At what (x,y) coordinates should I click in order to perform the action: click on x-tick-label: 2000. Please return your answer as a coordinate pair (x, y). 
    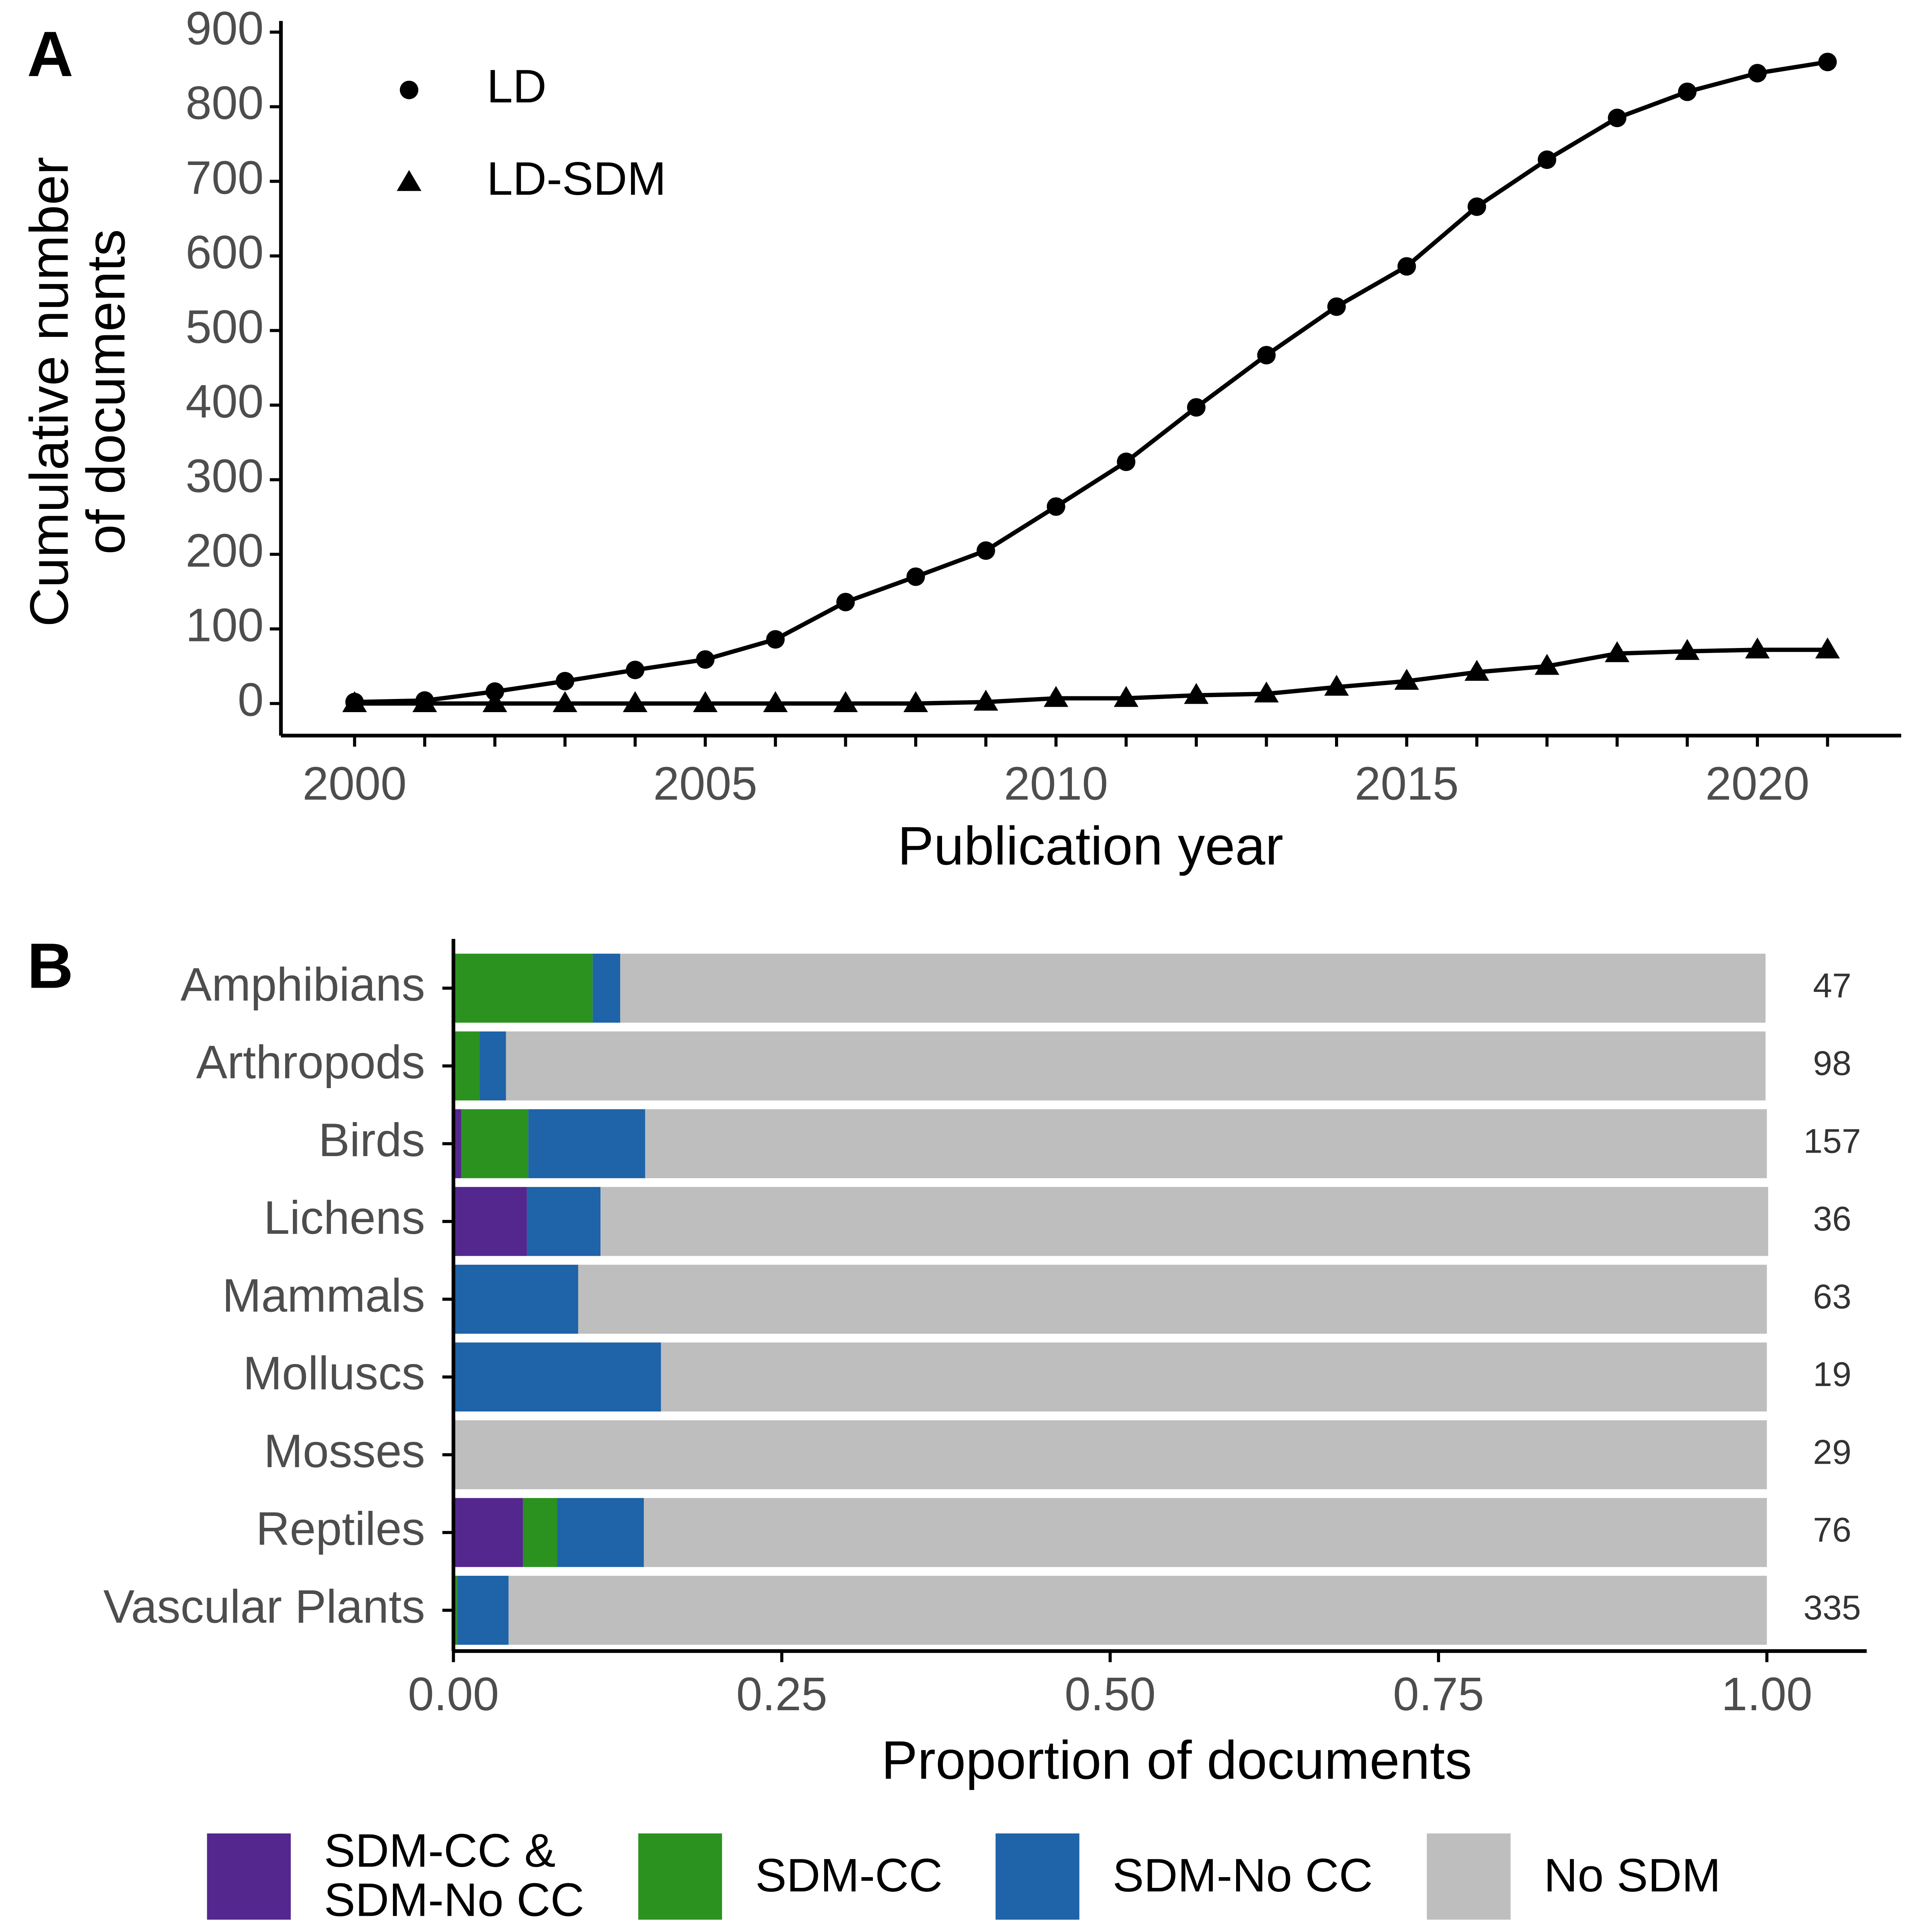
    Looking at the image, I should click on (355, 784).